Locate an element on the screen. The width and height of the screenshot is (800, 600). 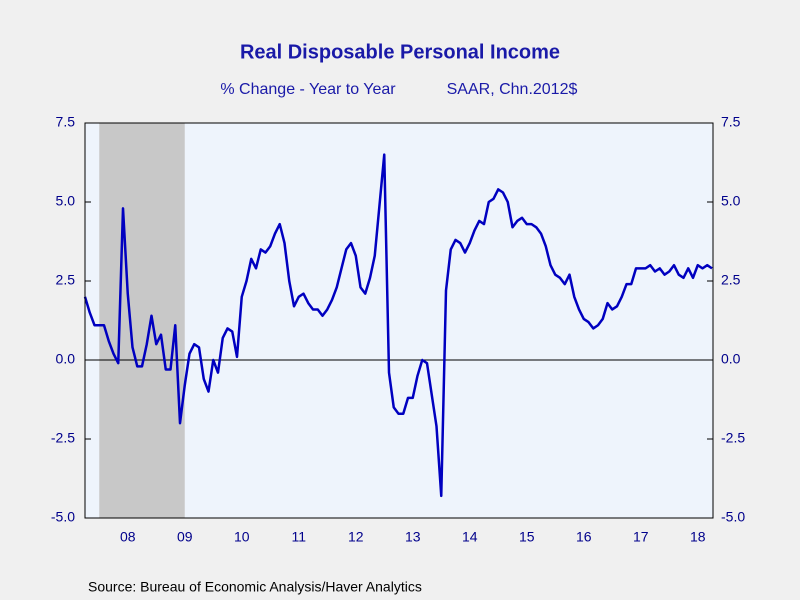
y2-tick-label: 7.5 is located at coordinates (731, 122).